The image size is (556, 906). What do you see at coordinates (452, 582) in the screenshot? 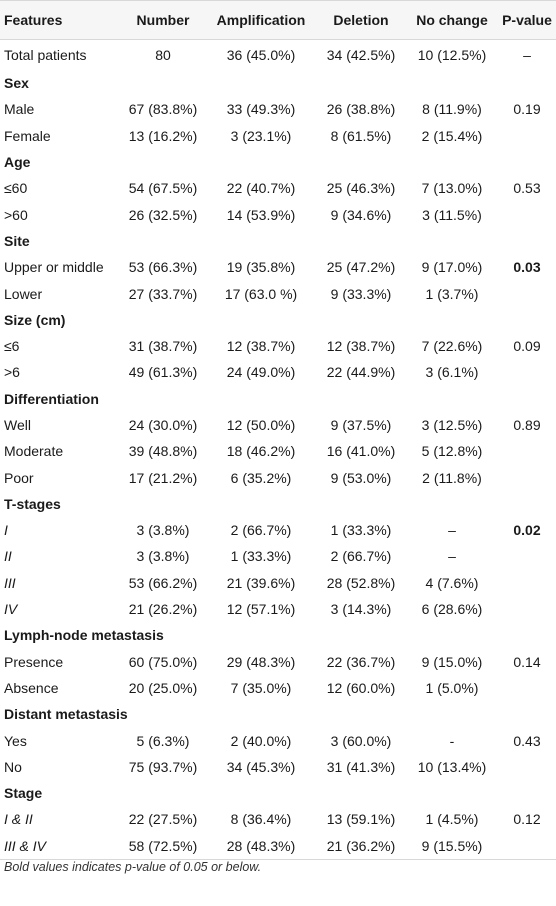
I see `cell-no-change: 4 (7.6%)` at bounding box center [452, 582].